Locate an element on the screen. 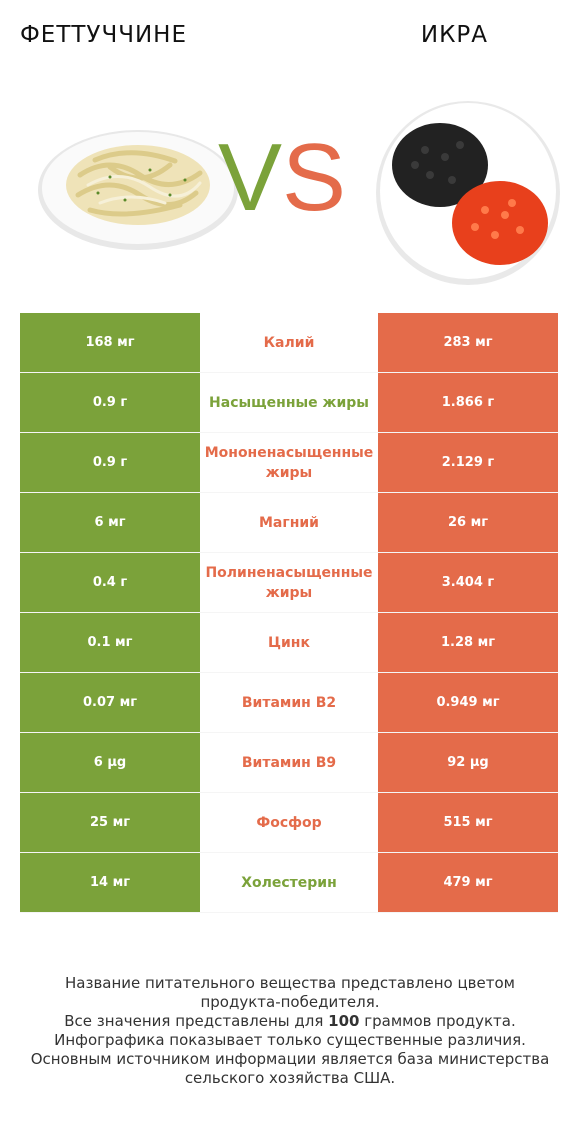 The image size is (580, 1144). food-images is located at coordinates (299, 193).